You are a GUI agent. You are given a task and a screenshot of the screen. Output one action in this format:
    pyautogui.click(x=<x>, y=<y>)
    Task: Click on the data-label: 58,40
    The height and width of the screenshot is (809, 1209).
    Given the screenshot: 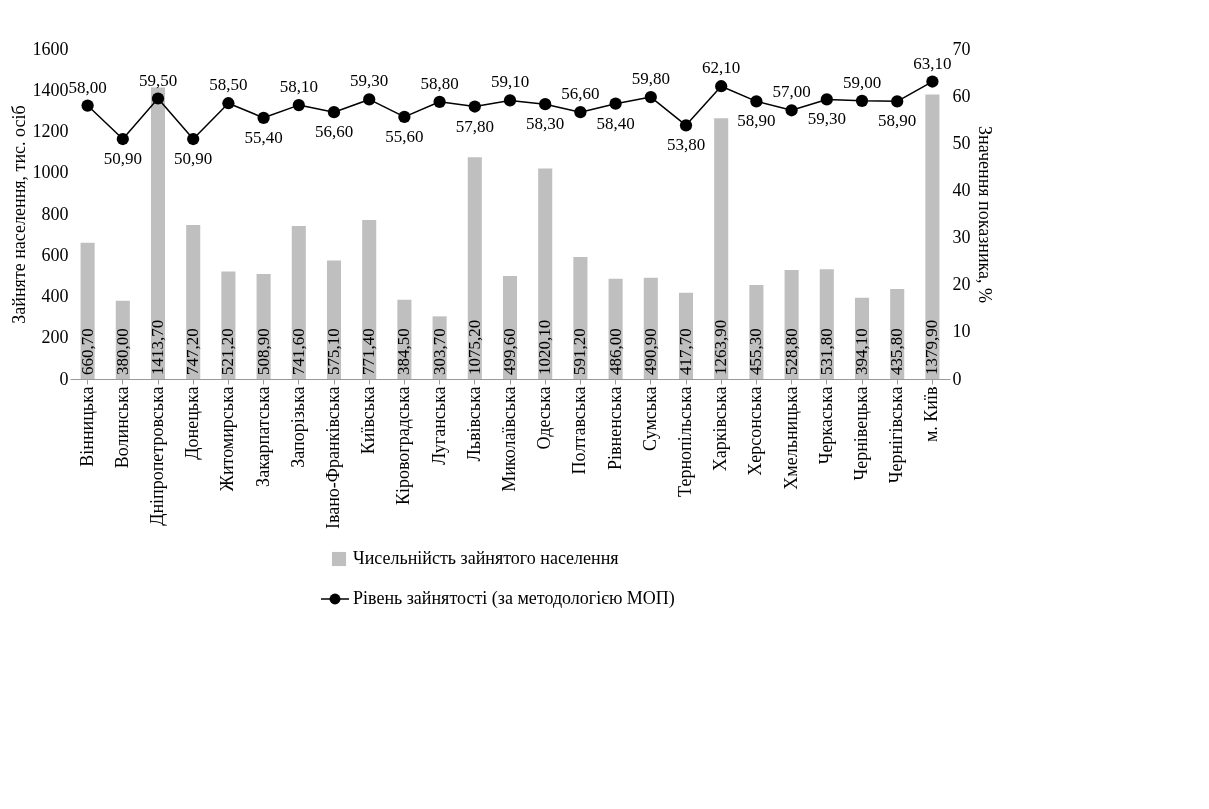 What is the action you would take?
    pyautogui.click(x=615, y=123)
    